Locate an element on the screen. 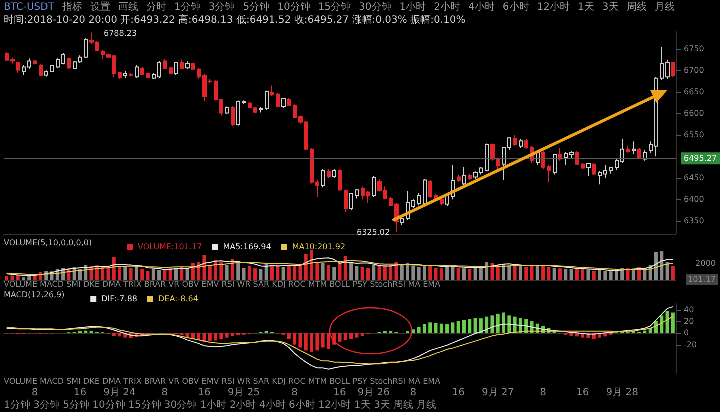 The image size is (720, 412). legend-label: DIF:-7.88 is located at coordinates (120, 299).